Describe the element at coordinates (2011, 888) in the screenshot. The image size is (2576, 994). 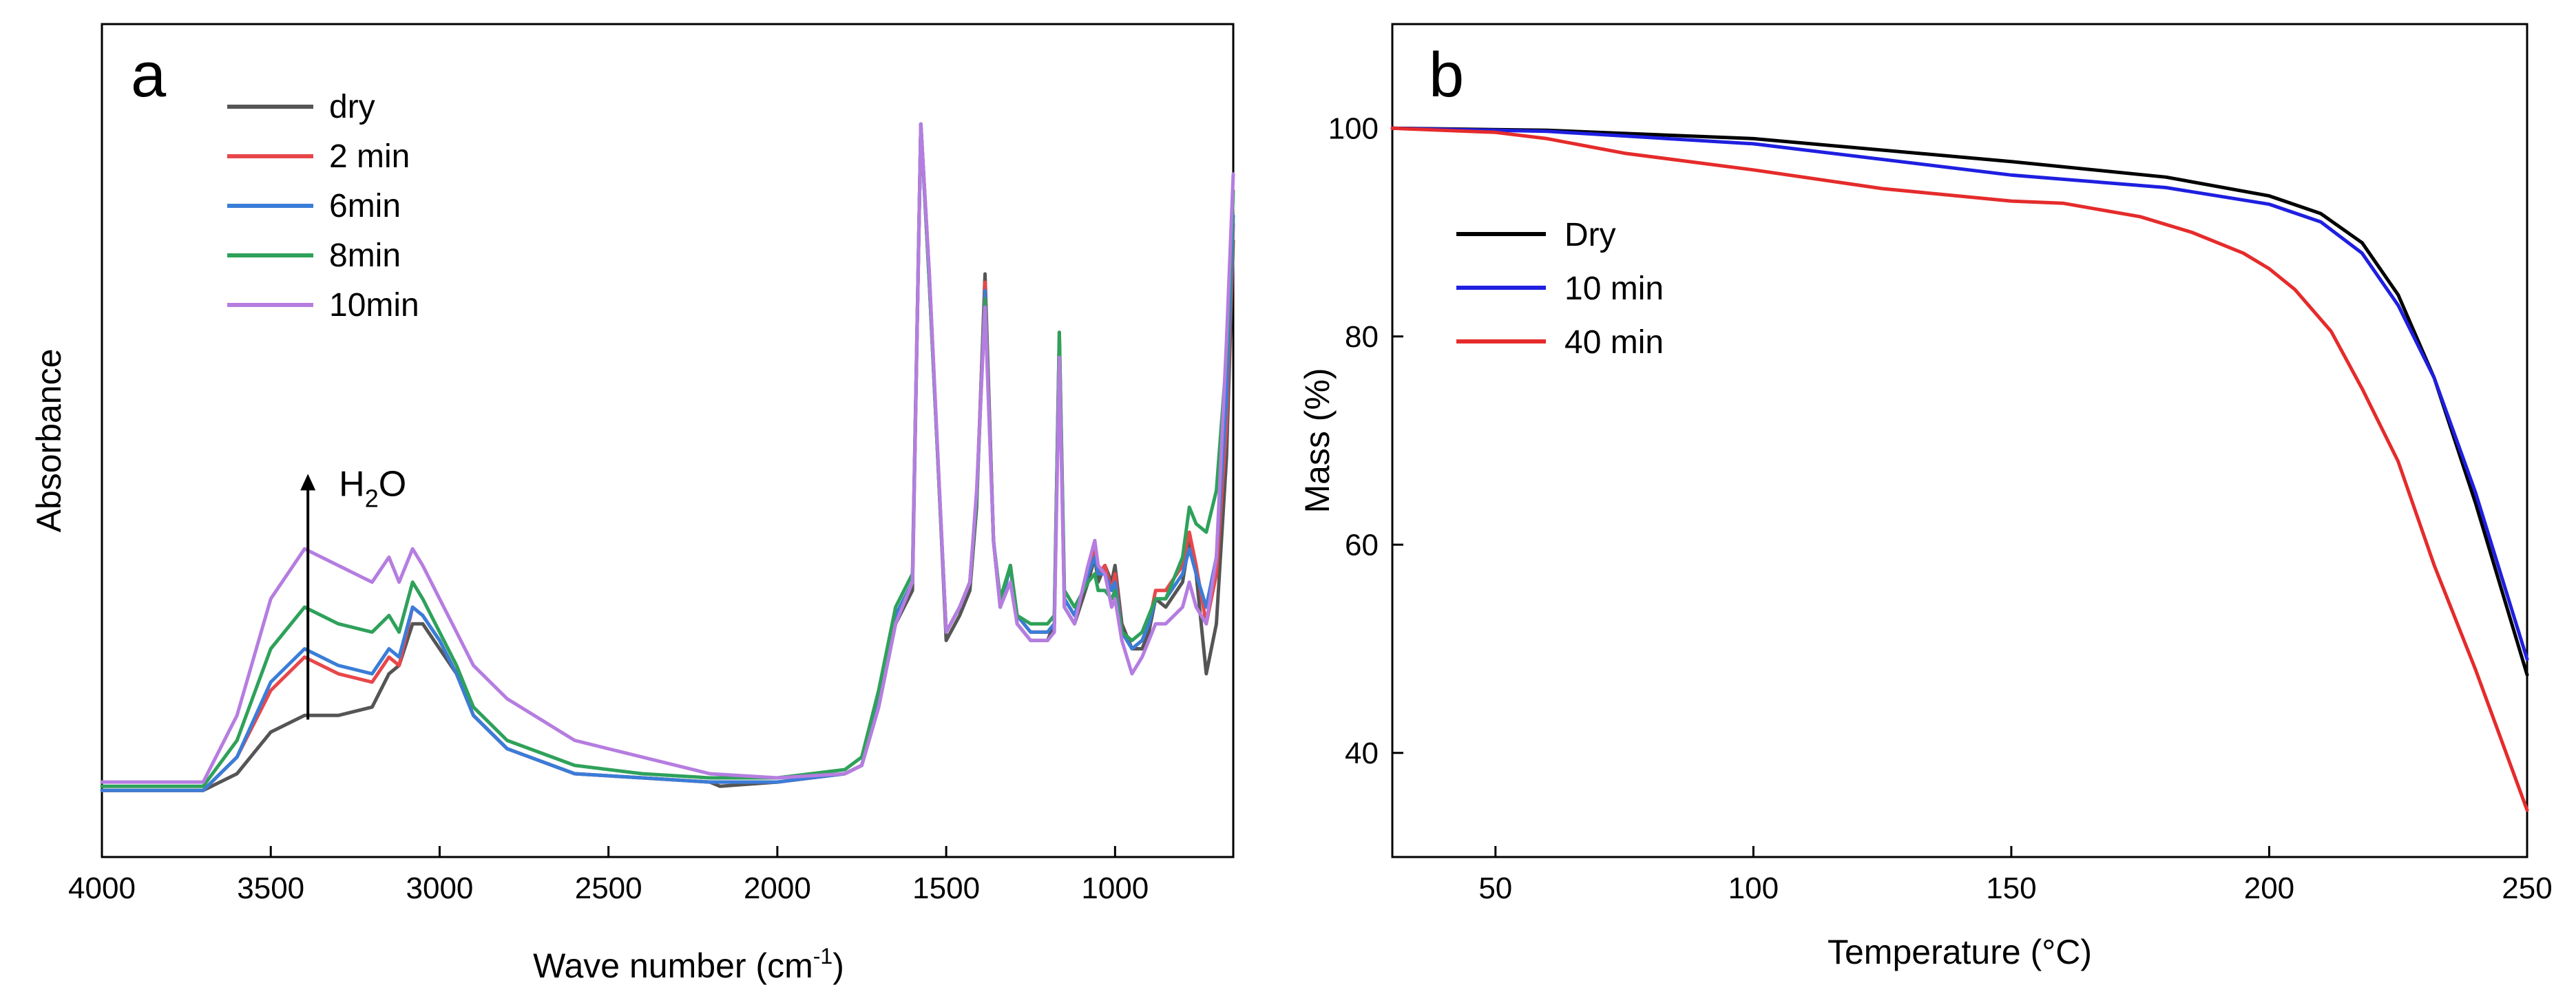
I see `panel-b-x-tick-label: 150` at that location.